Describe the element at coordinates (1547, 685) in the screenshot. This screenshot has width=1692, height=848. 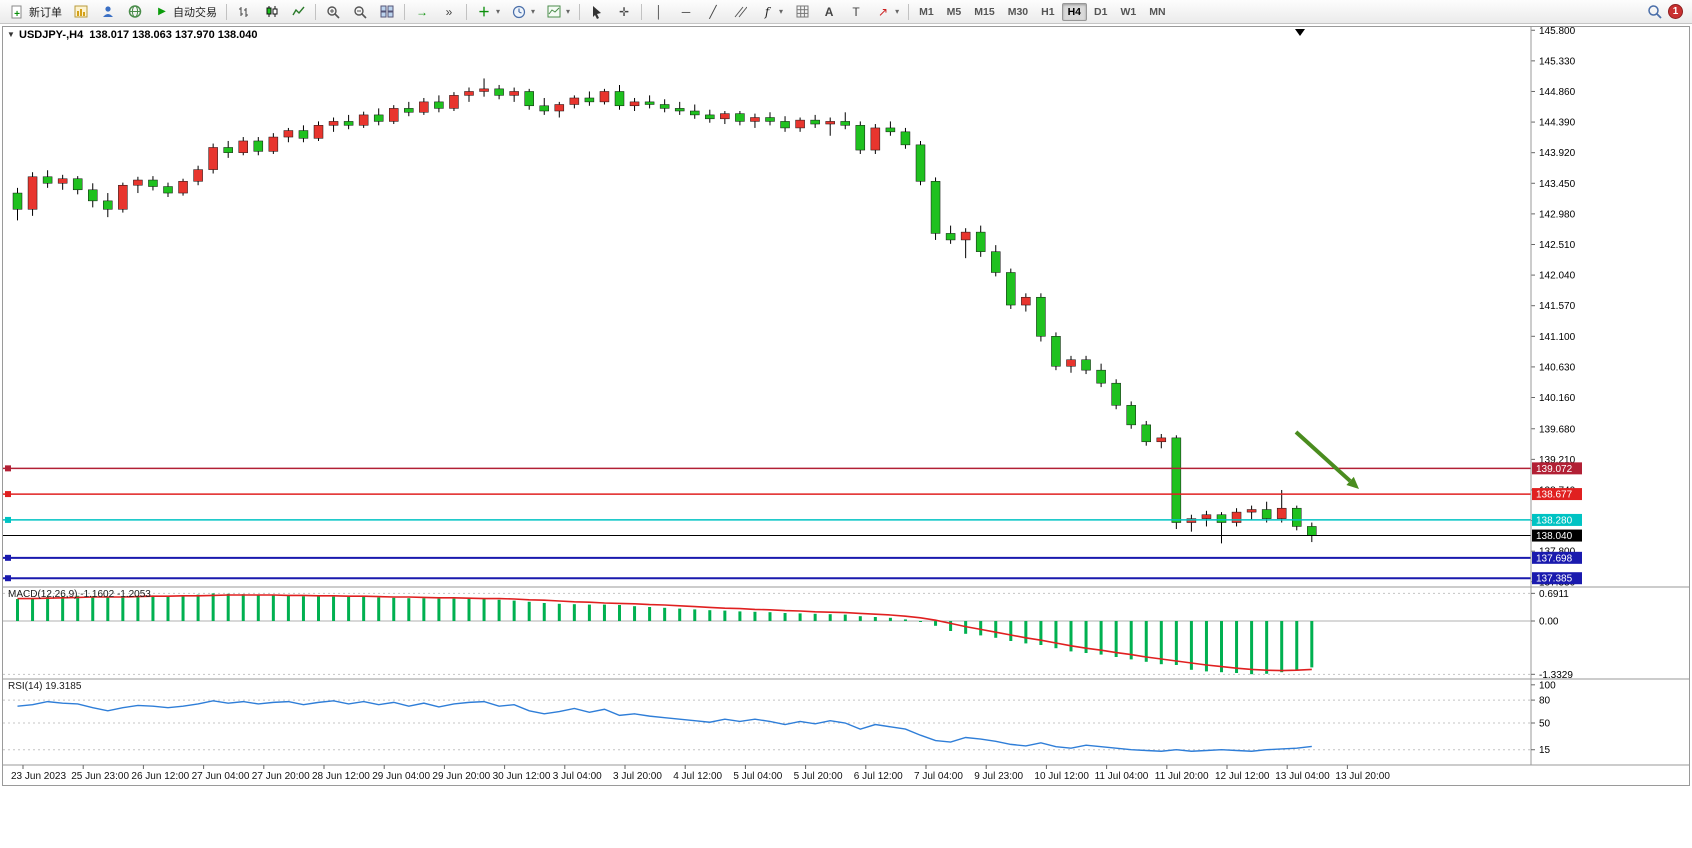
I see `svg-text: 100` at that location.